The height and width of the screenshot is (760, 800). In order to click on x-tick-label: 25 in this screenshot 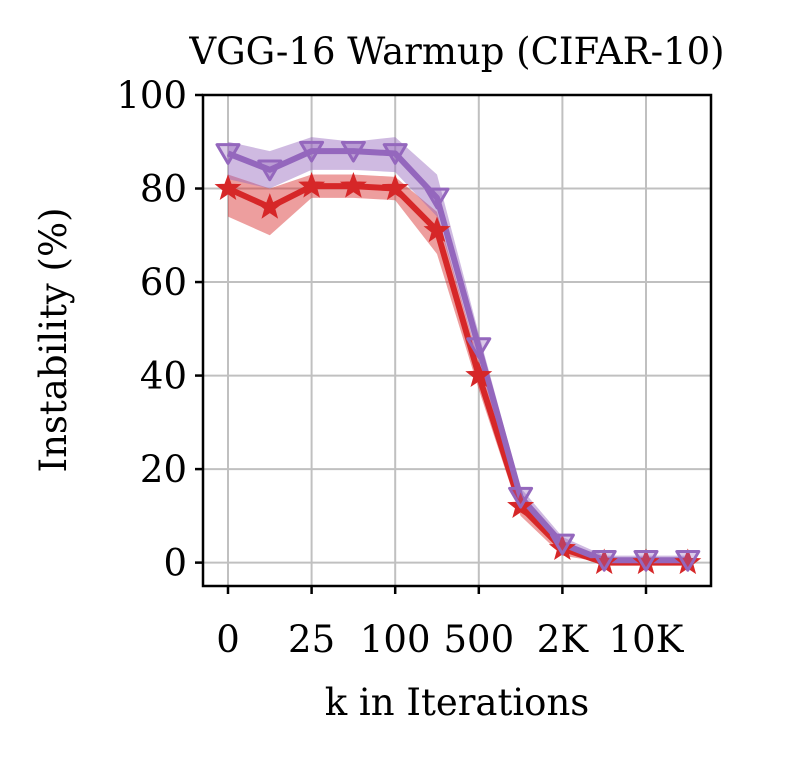, I will do `click(311, 639)`.